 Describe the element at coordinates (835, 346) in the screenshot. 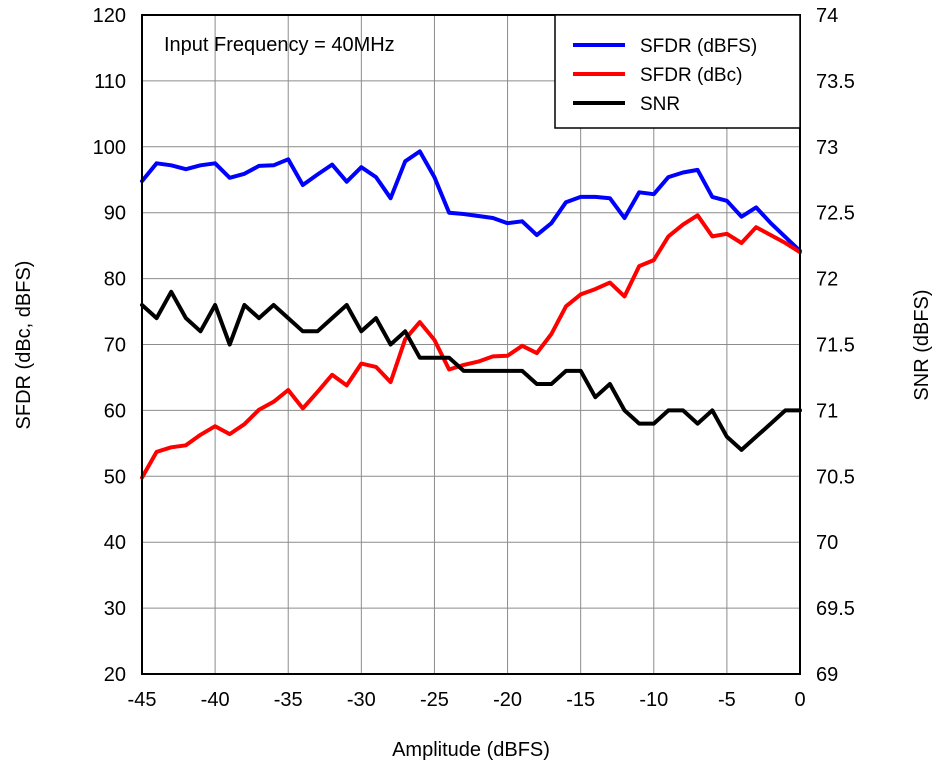

I see `y-tick-label-right: 71.5` at that location.